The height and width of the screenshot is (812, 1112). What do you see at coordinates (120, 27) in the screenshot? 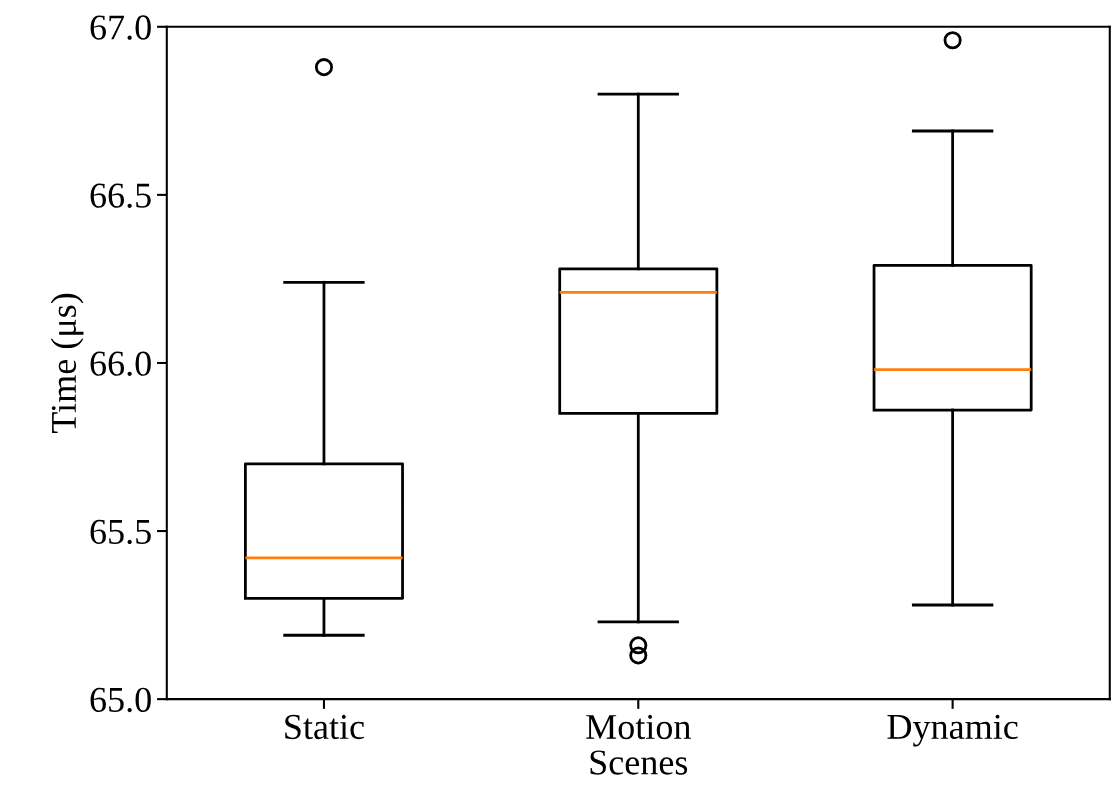
I see `y-tick-label: 67.0` at bounding box center [120, 27].